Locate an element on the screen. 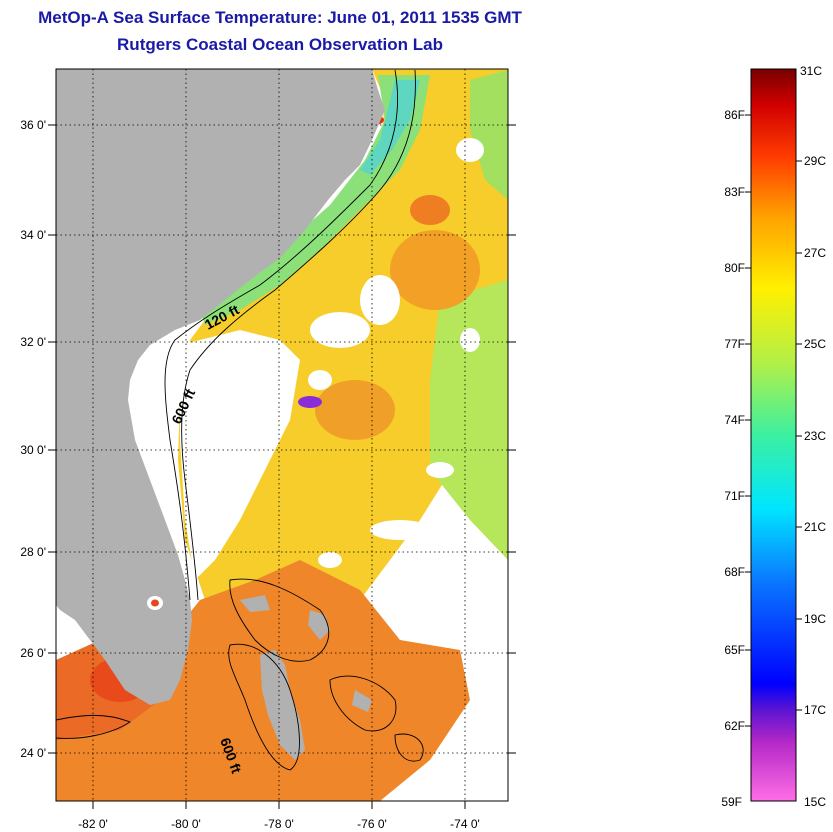  colorbar-f-label: 71F is located at coordinates (734, 496).